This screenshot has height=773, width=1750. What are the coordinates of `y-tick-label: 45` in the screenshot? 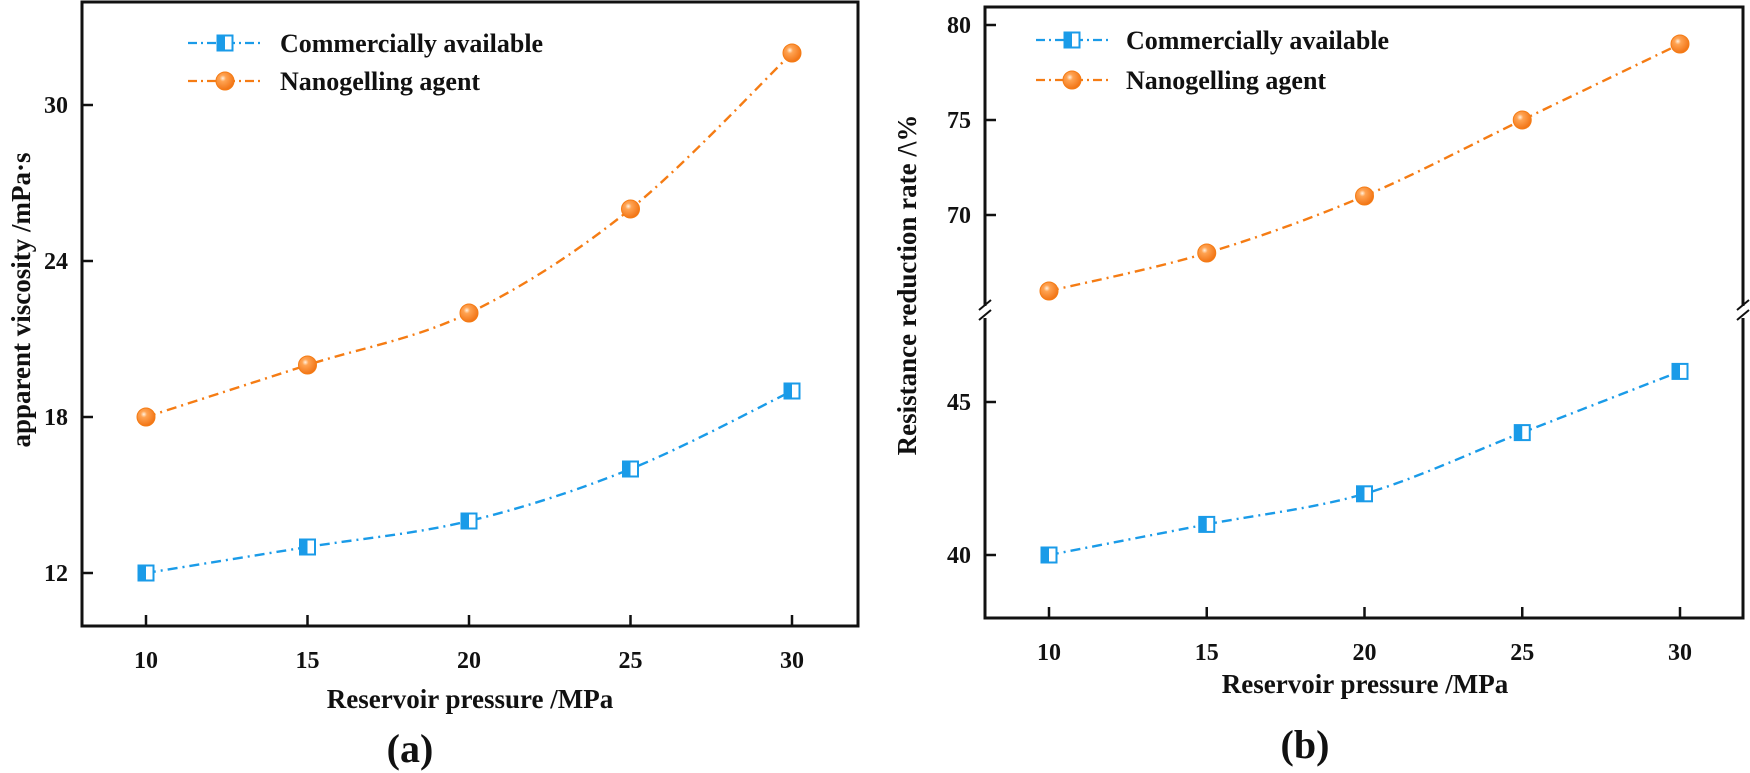 It's located at (959, 403).